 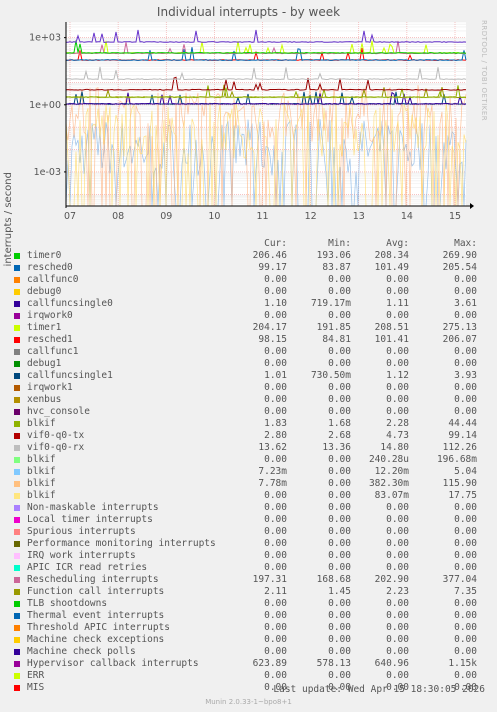 What do you see at coordinates (336, 447) in the screenshot?
I see `legend-min: 13.36` at bounding box center [336, 447].